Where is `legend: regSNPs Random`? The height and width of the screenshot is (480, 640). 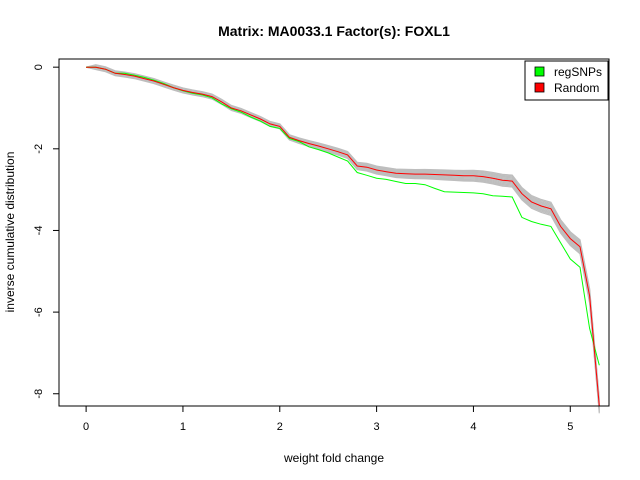 legend: regSNPs Random is located at coordinates (566, 80).